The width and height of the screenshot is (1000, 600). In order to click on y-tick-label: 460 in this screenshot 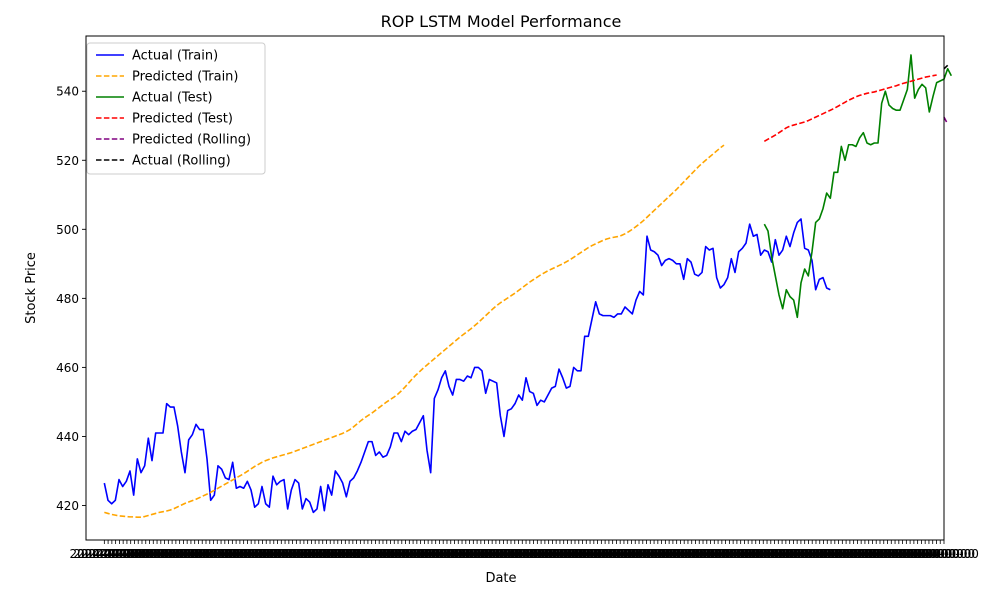, I will do `click(67, 368)`.